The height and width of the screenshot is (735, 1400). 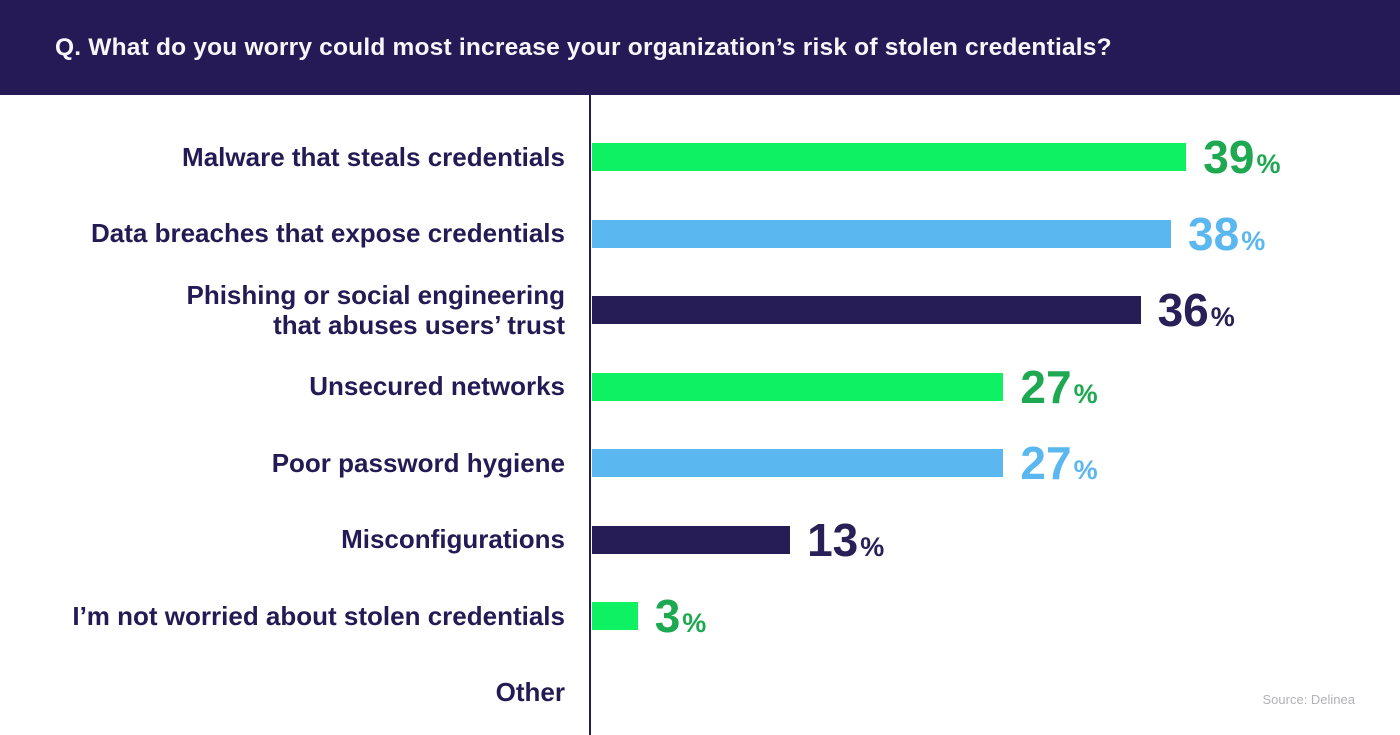 I want to click on value-label: 13%, so click(x=845, y=540).